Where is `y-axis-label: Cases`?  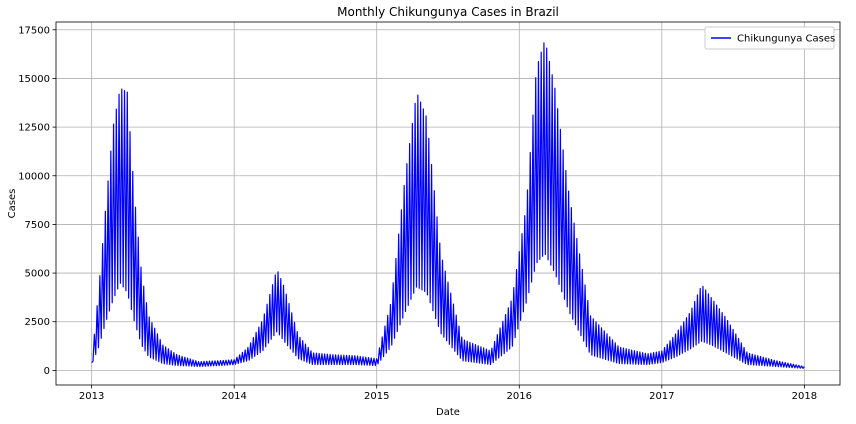
y-axis-label: Cases is located at coordinates (12, 204).